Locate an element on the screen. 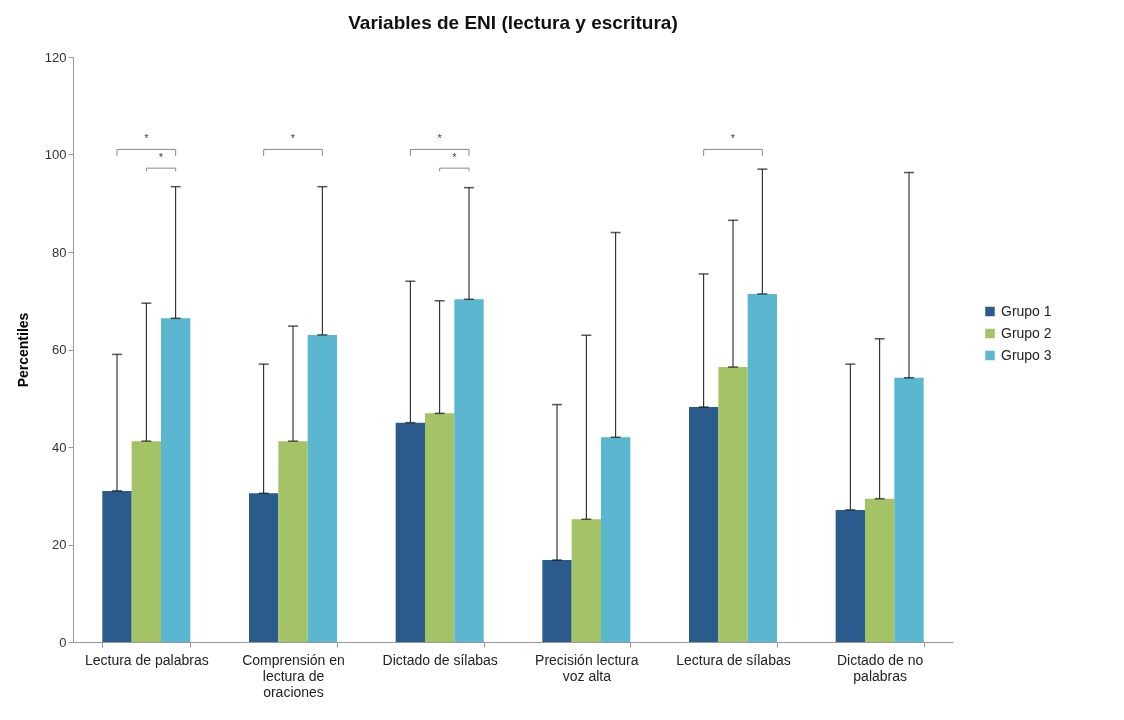 This screenshot has height=720, width=1124. y-tick-label: 120 is located at coordinates (55, 57).